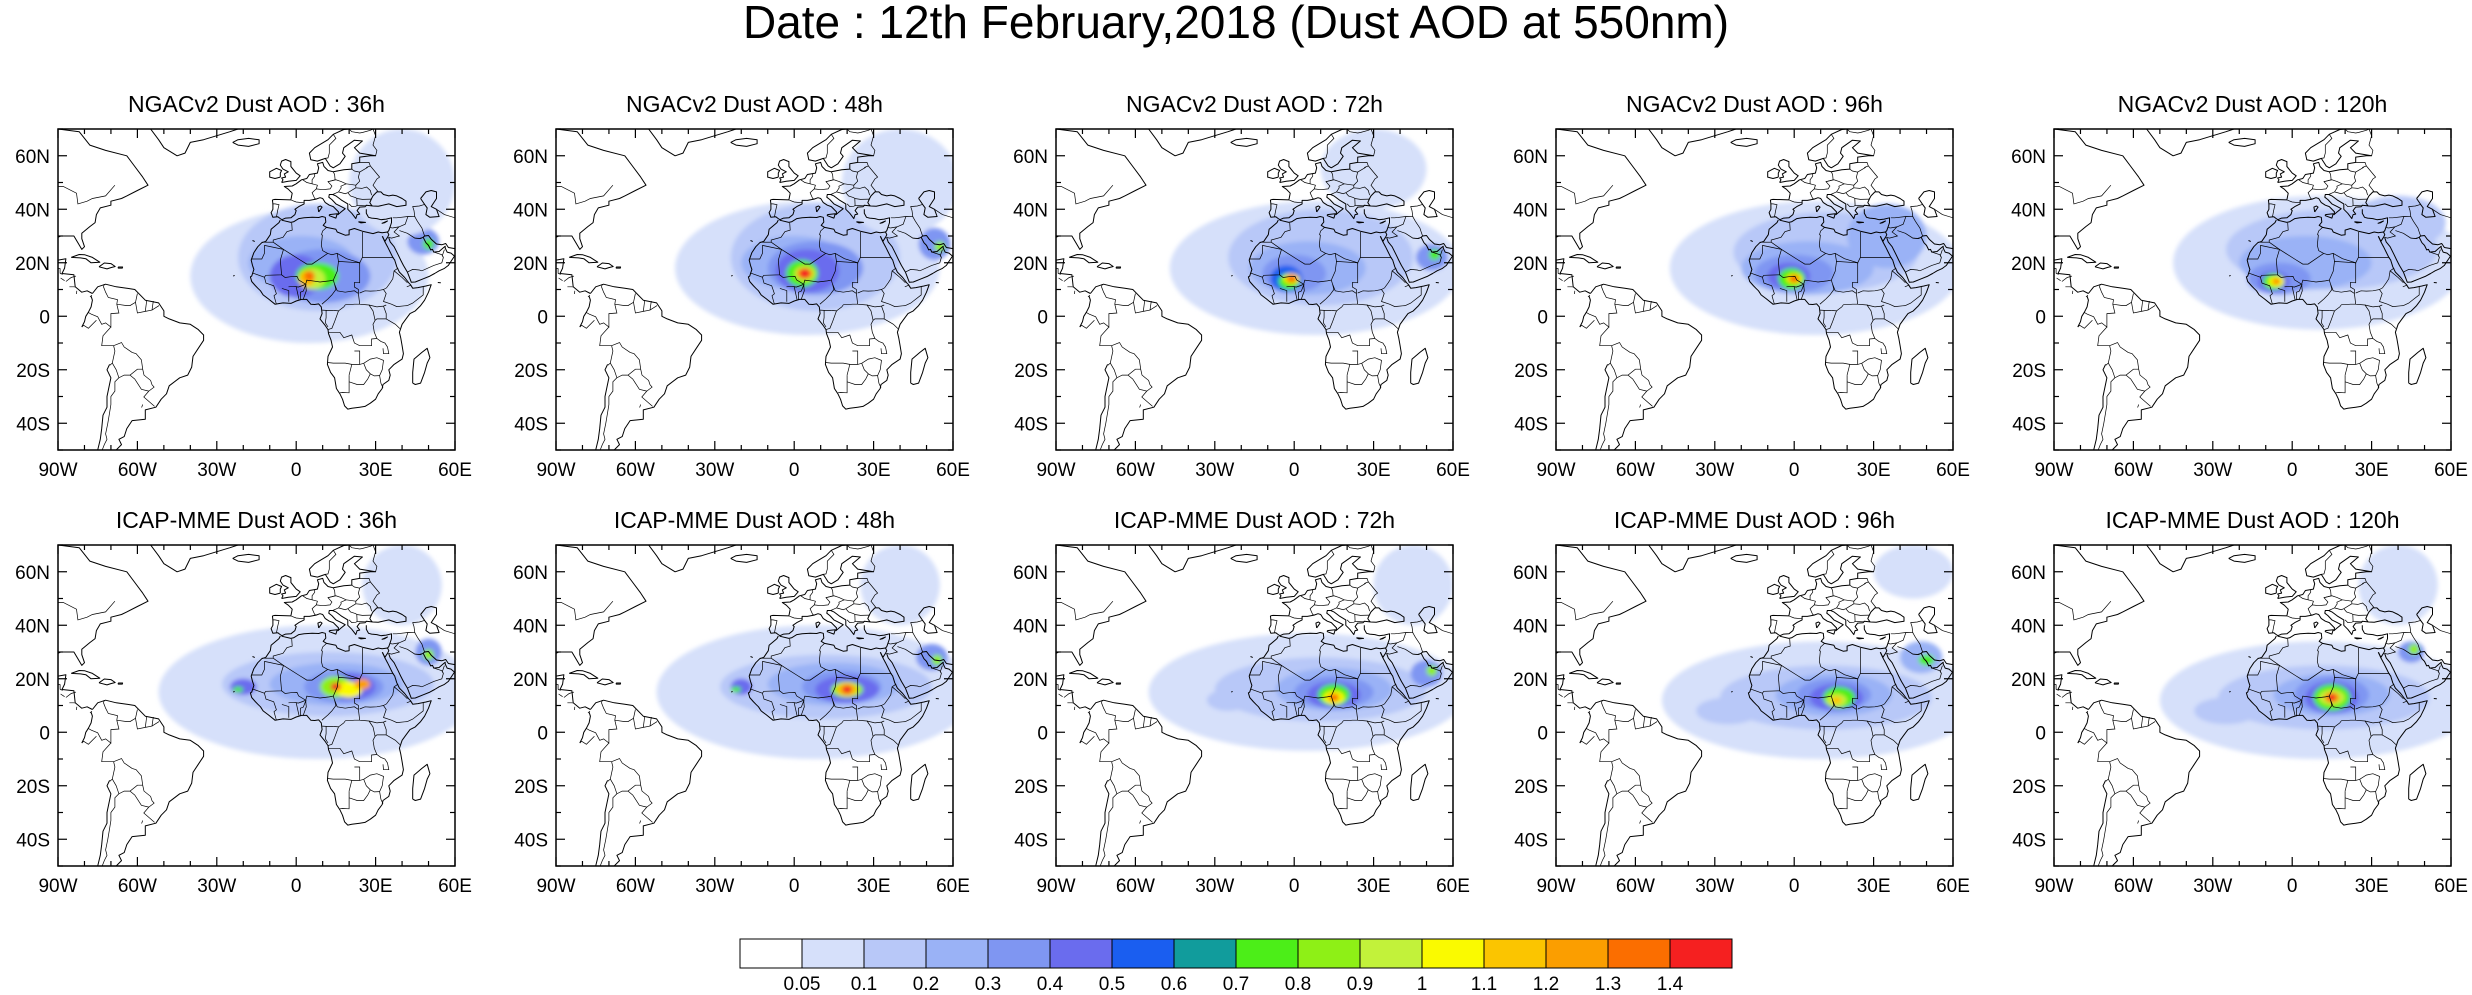 The width and height of the screenshot is (2472, 995). I want to click on colorbar-label: 1, so click(1422, 984).